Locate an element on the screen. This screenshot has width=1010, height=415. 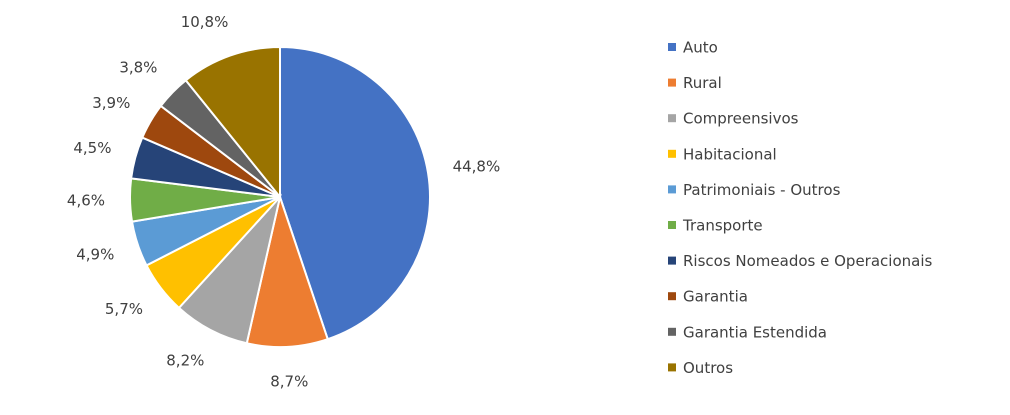
data-label: 3,8% is located at coordinates (138, 67).